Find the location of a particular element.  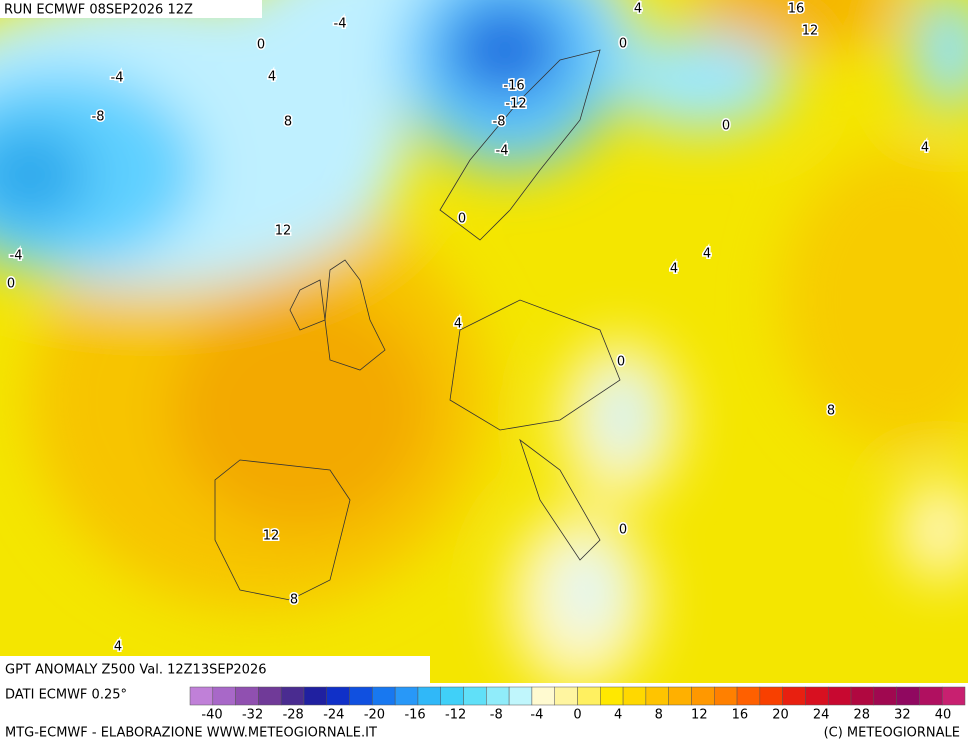

title-box is located at coordinates (215, 669).